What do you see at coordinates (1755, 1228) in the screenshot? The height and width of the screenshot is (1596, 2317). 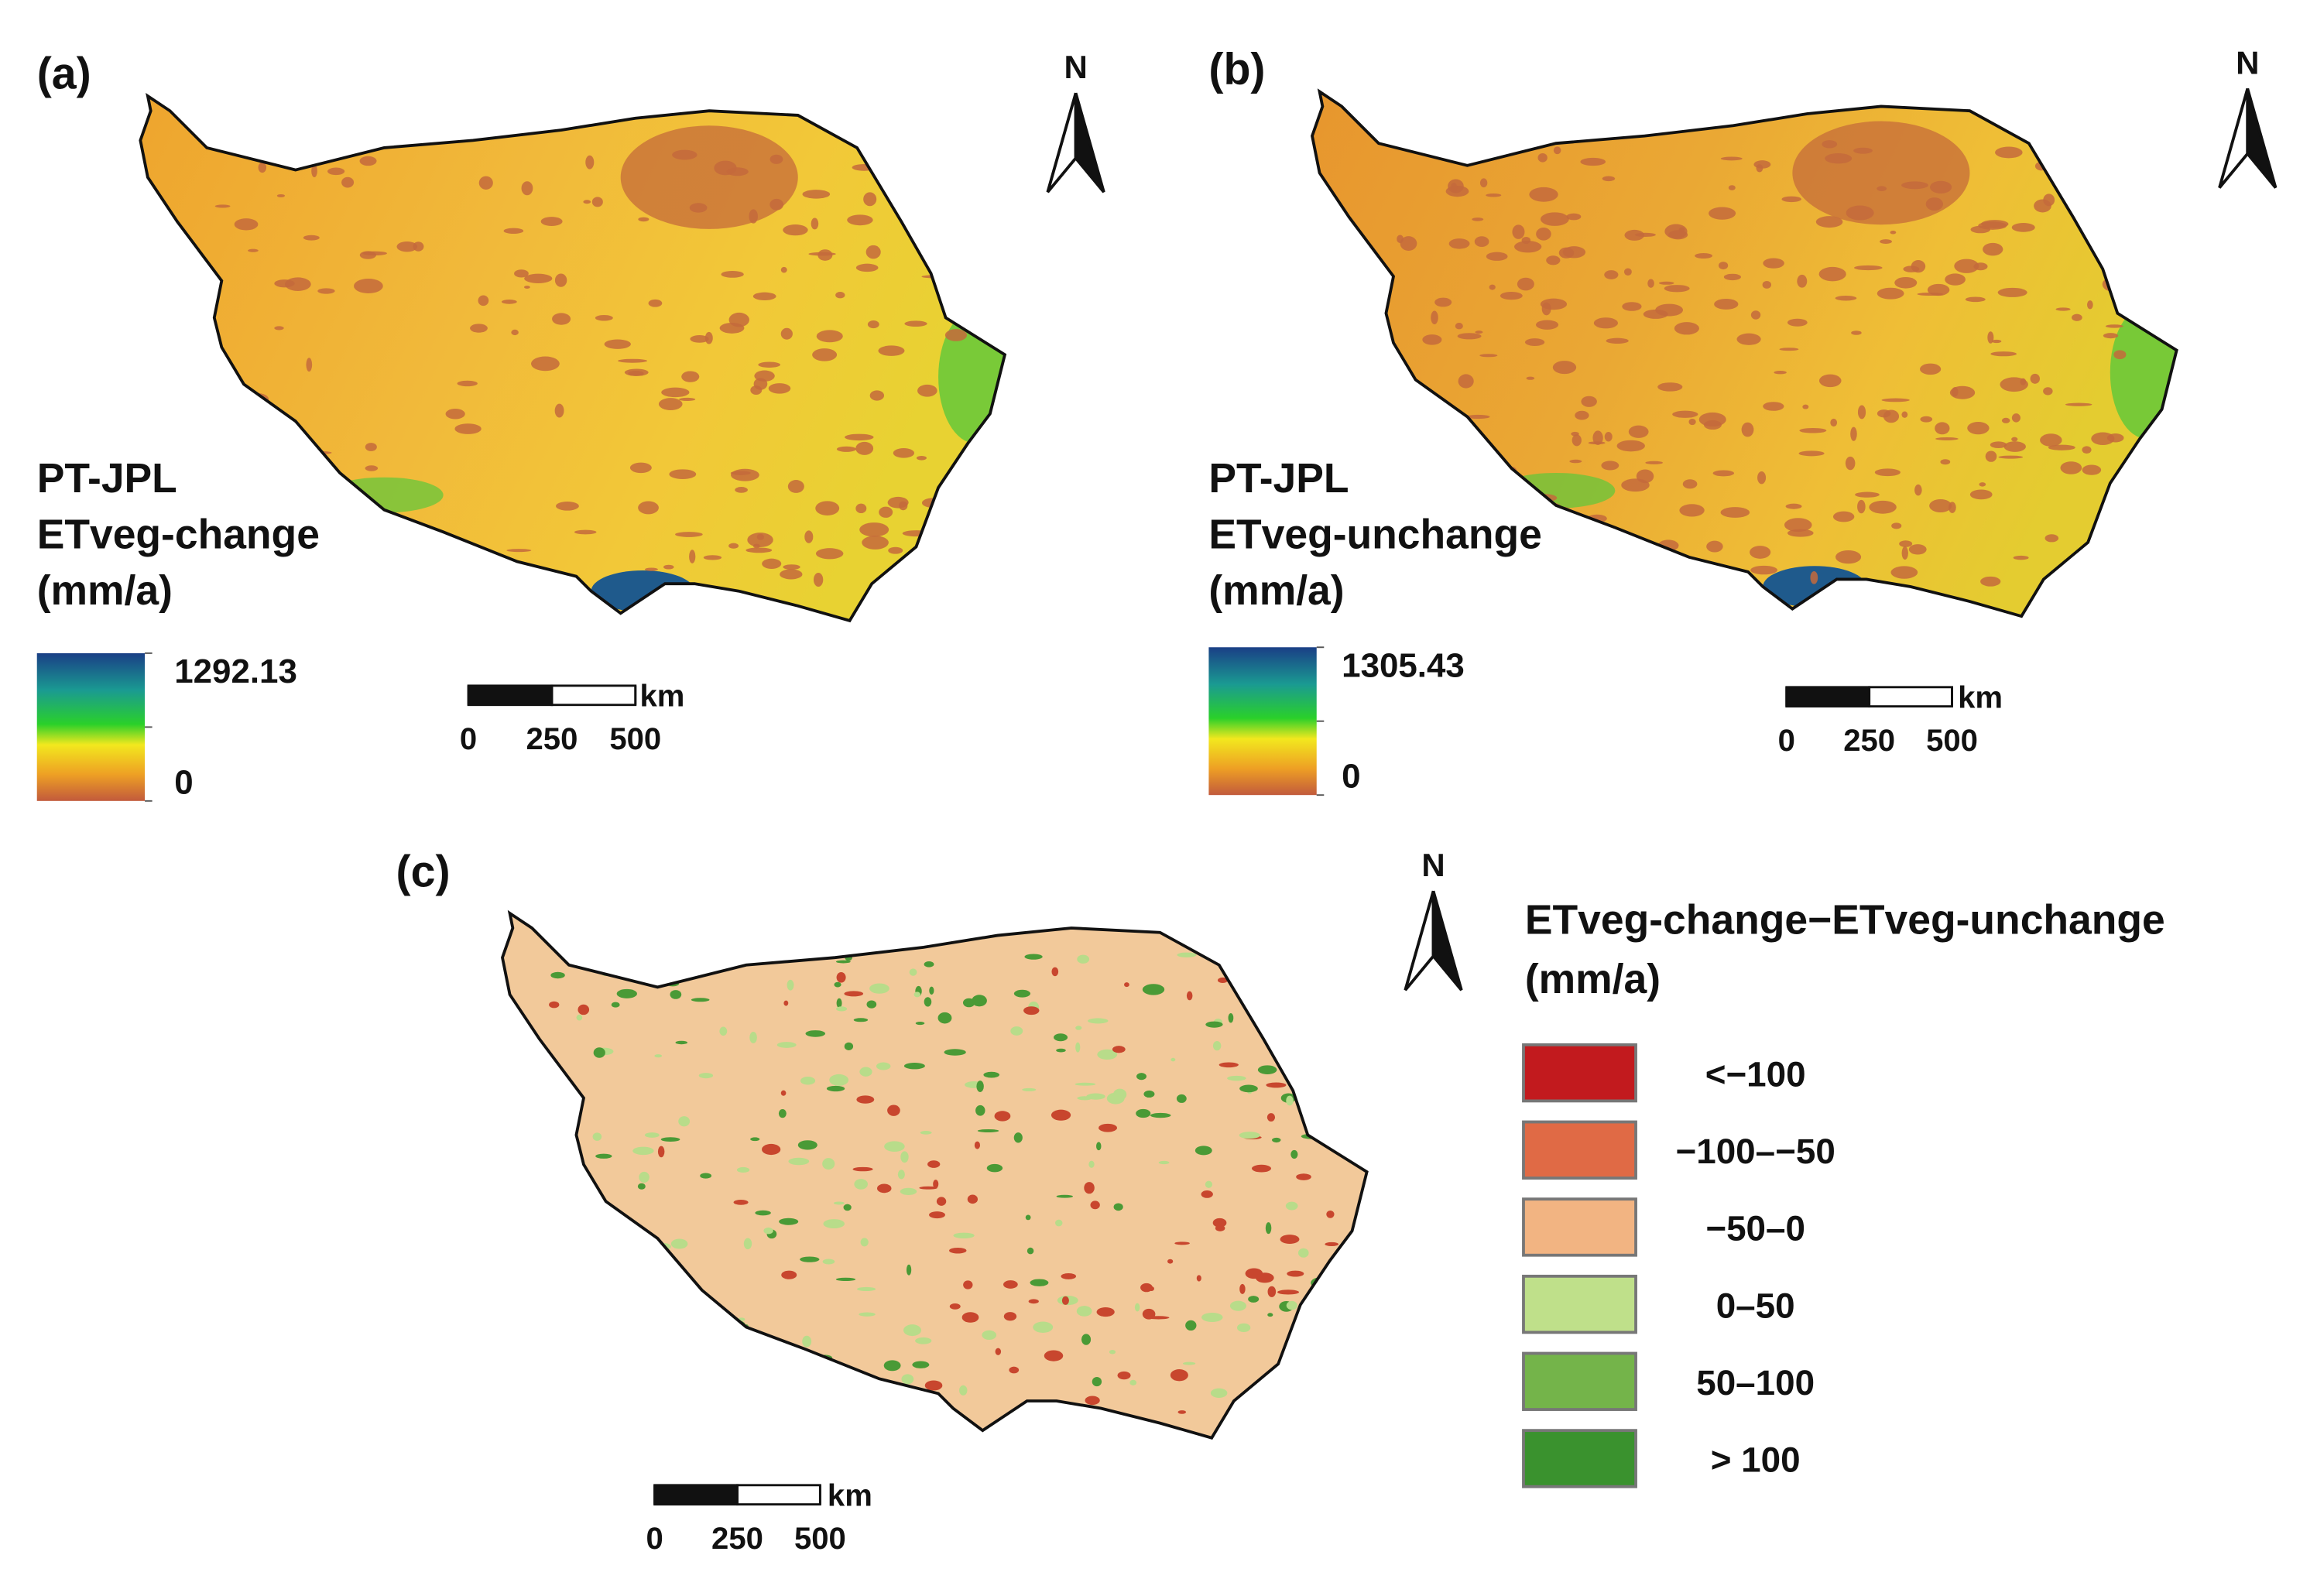 I see `legend-label: −50–0` at bounding box center [1755, 1228].